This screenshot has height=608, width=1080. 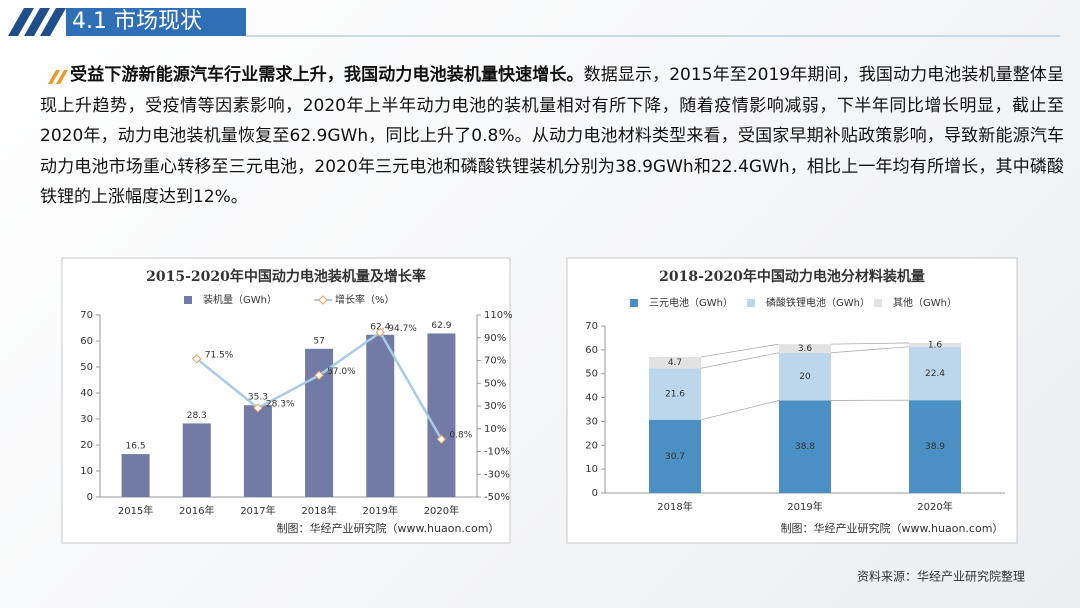 What do you see at coordinates (258, 398) in the screenshot?
I see `data-label: 35.3` at bounding box center [258, 398].